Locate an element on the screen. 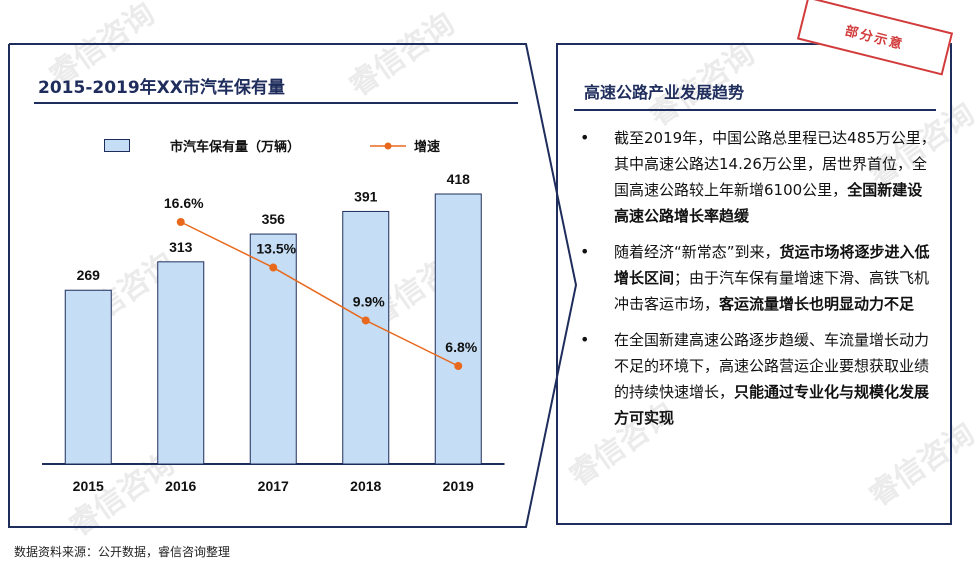  growth-label-2016: 16.6% is located at coordinates (184, 203).